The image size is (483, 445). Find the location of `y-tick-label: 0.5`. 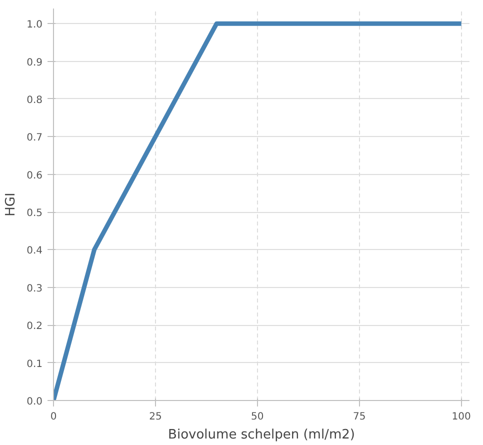

y-tick-label: 0.5 is located at coordinates (34, 214).